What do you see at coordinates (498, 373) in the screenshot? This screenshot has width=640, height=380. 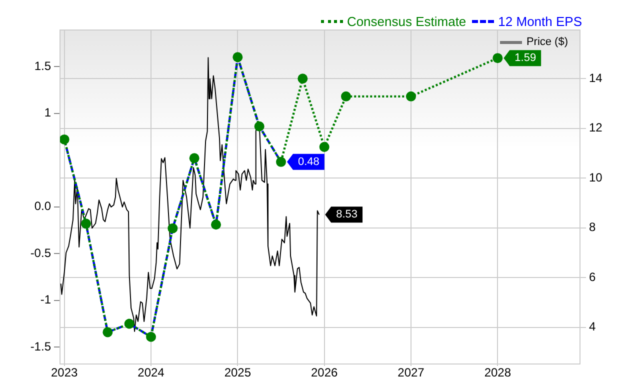 I see `x-tick-label: 2028` at bounding box center [498, 373].